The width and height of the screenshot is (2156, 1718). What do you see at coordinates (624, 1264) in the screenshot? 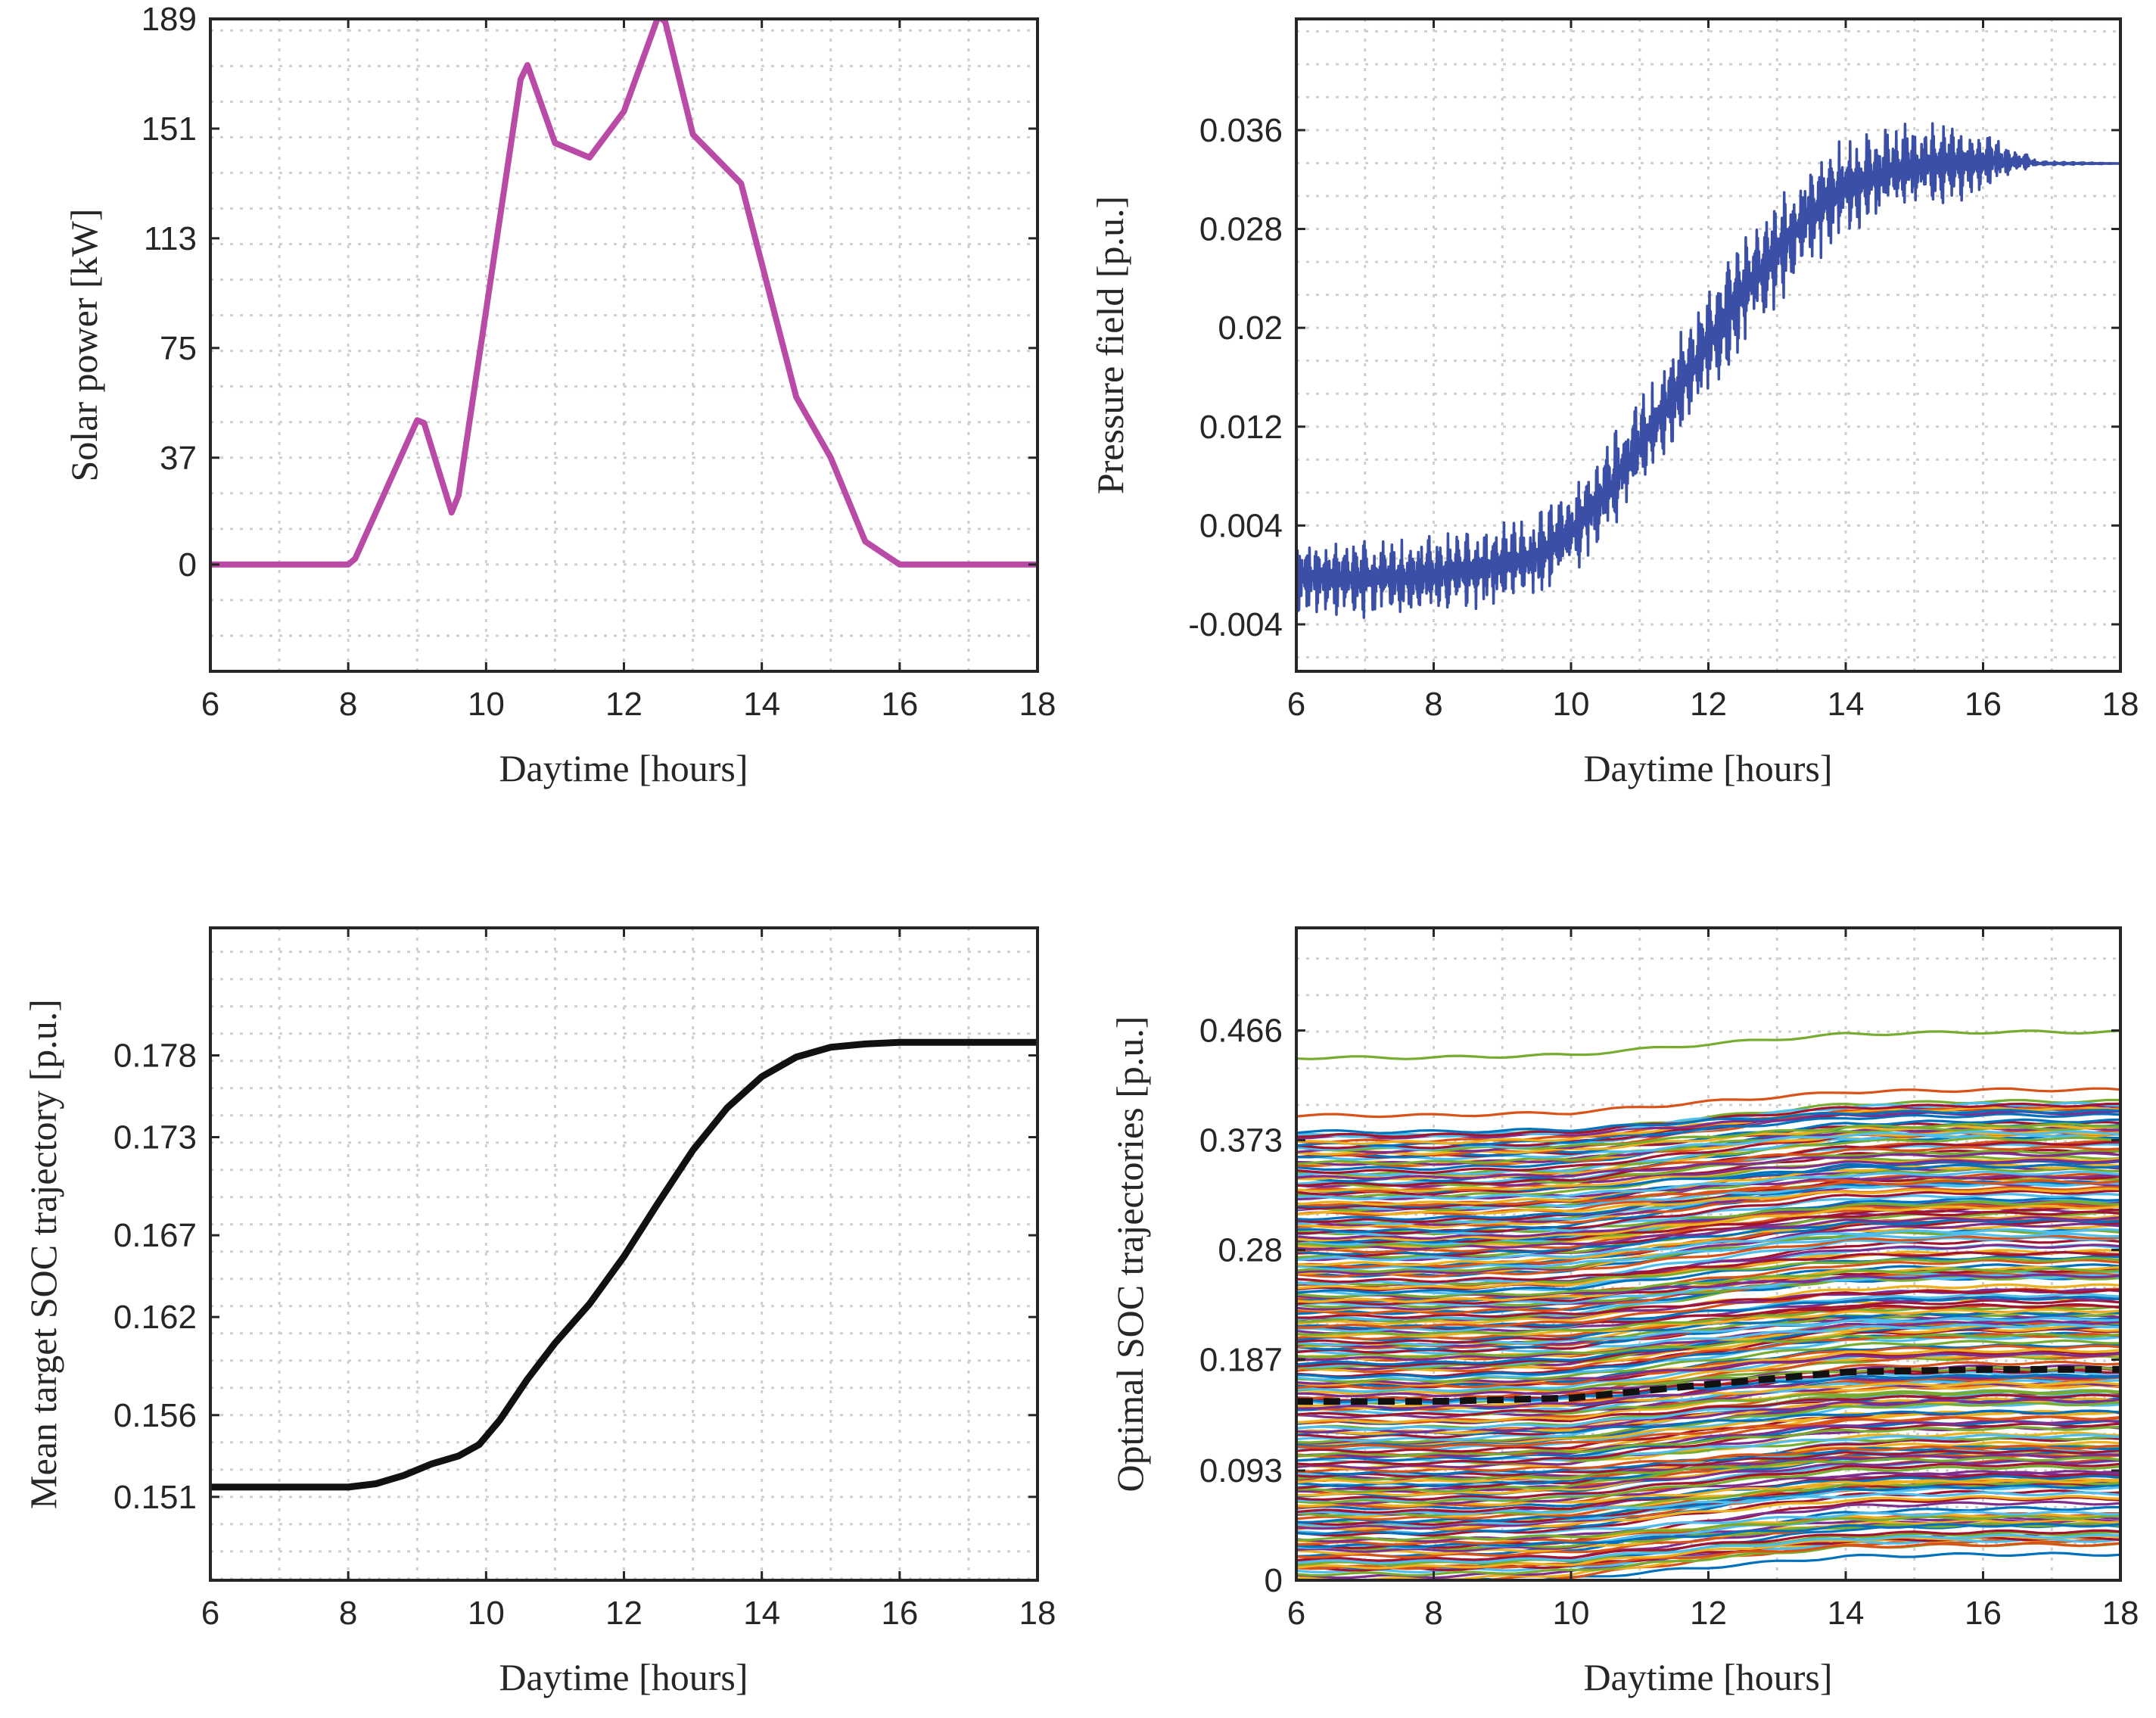
I see `mean-soc-line` at bounding box center [624, 1264].